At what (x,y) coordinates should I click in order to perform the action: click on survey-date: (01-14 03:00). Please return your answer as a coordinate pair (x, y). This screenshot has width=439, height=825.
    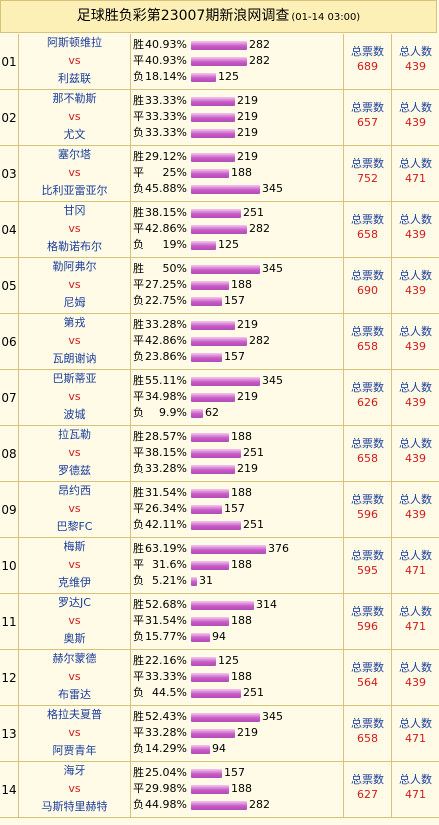
    Looking at the image, I should click on (326, 17).